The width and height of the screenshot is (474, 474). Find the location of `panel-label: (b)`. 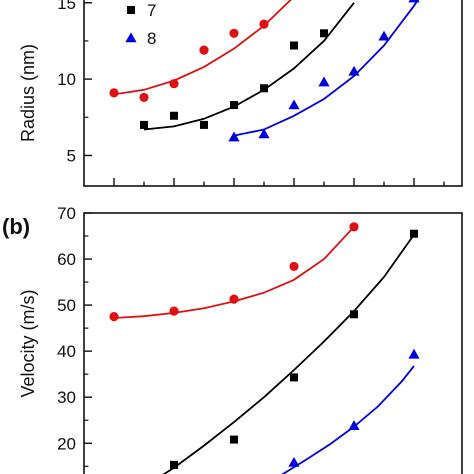

panel-label: (b) is located at coordinates (16, 226).